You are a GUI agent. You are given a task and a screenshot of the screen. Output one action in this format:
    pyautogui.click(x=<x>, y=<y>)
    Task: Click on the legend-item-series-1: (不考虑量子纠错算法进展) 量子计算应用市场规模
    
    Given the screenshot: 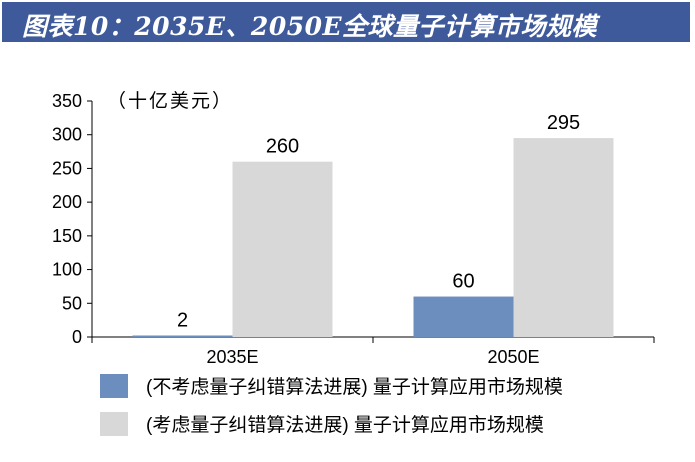 What is the action you would take?
    pyautogui.click(x=331, y=385)
    